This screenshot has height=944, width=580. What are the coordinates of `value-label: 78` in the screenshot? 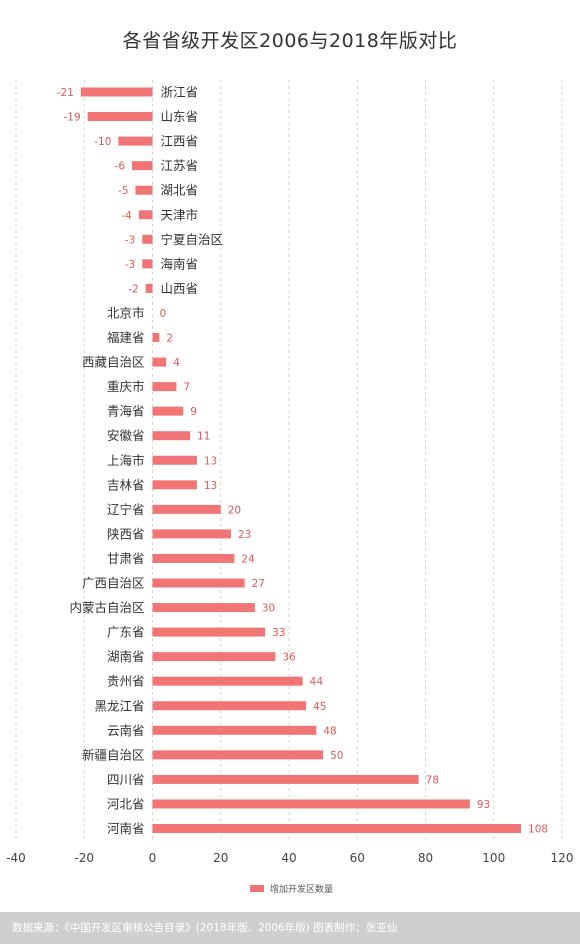 It's located at (432, 780).